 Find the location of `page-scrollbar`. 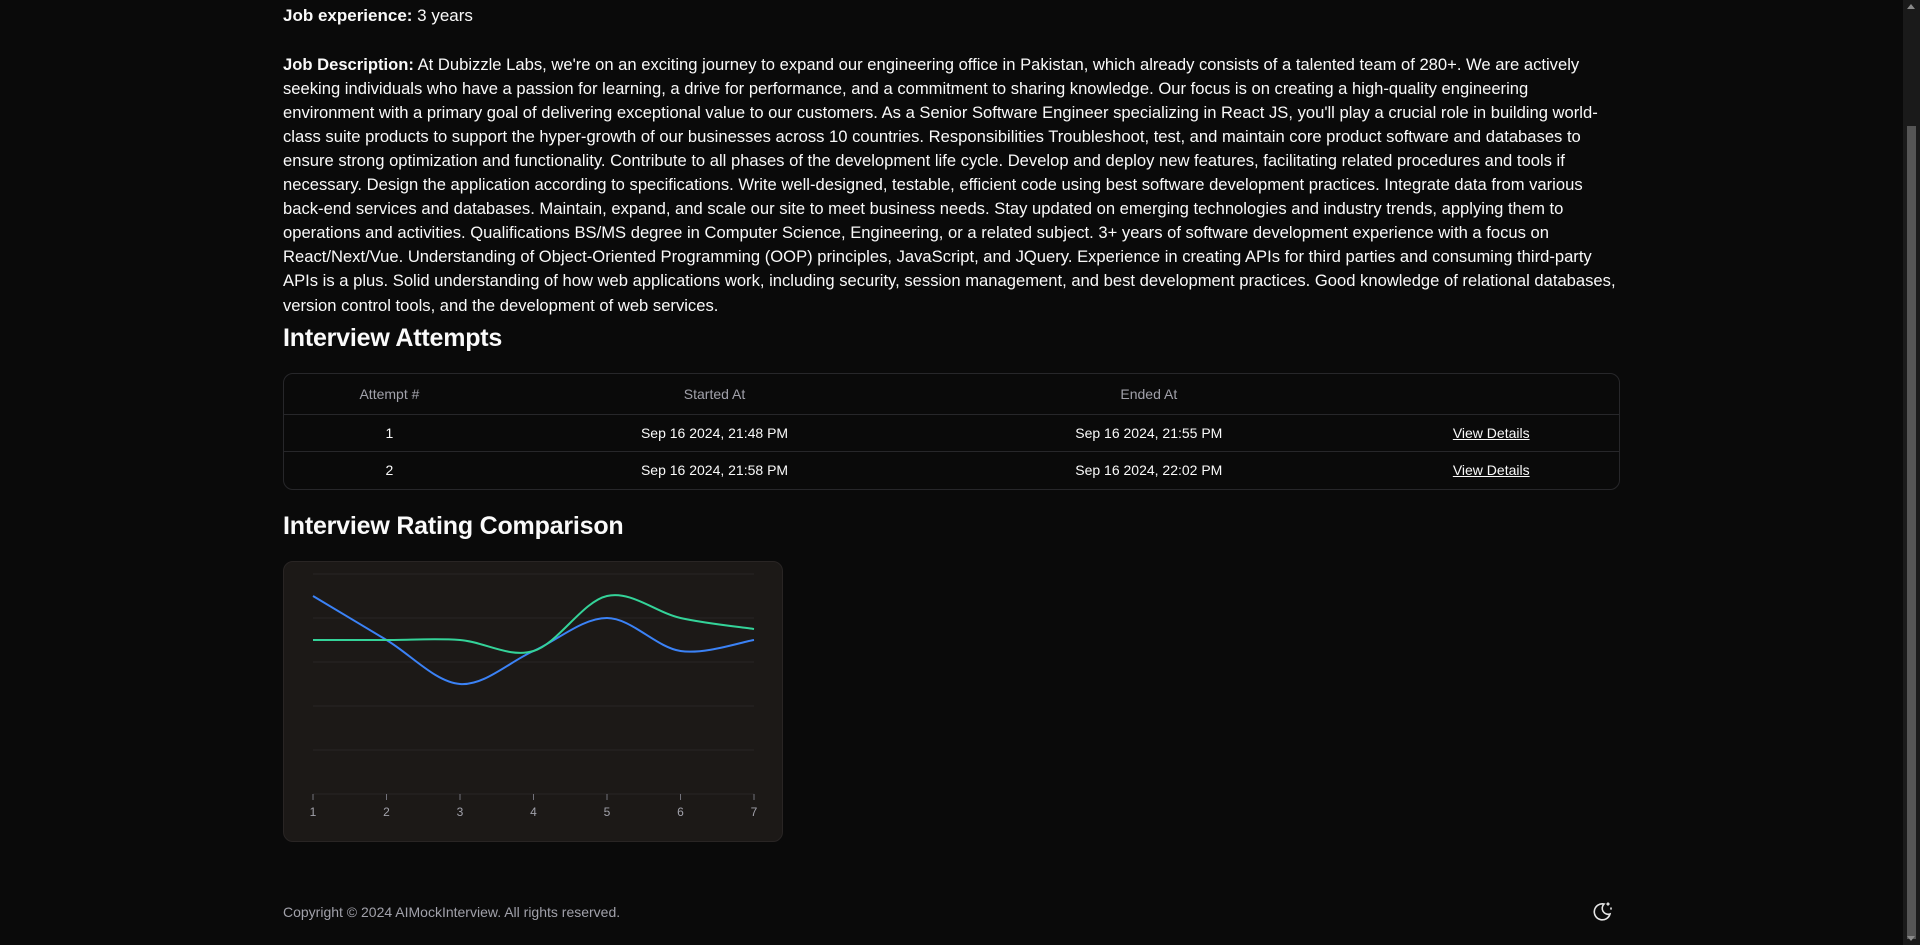

page-scrollbar is located at coordinates (1911, 472).